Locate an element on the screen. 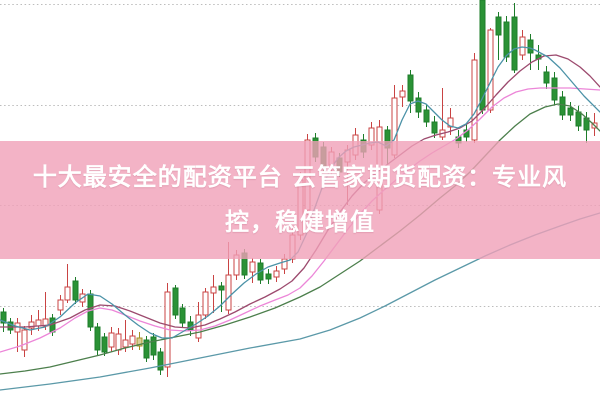 The image size is (600, 401). banner-text-line1: 十大最安全的配资平台 云管家期货配资：专业风 is located at coordinates (300, 177).